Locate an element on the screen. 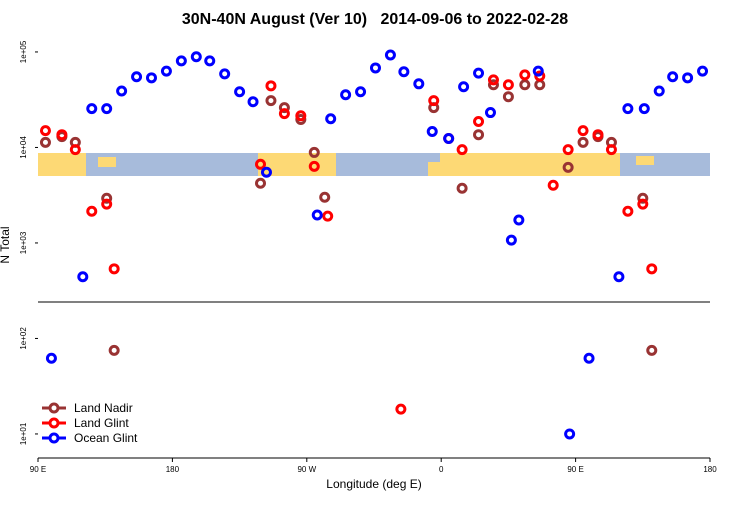 The width and height of the screenshot is (750, 505). x-tick-label: 0 is located at coordinates (441, 469).